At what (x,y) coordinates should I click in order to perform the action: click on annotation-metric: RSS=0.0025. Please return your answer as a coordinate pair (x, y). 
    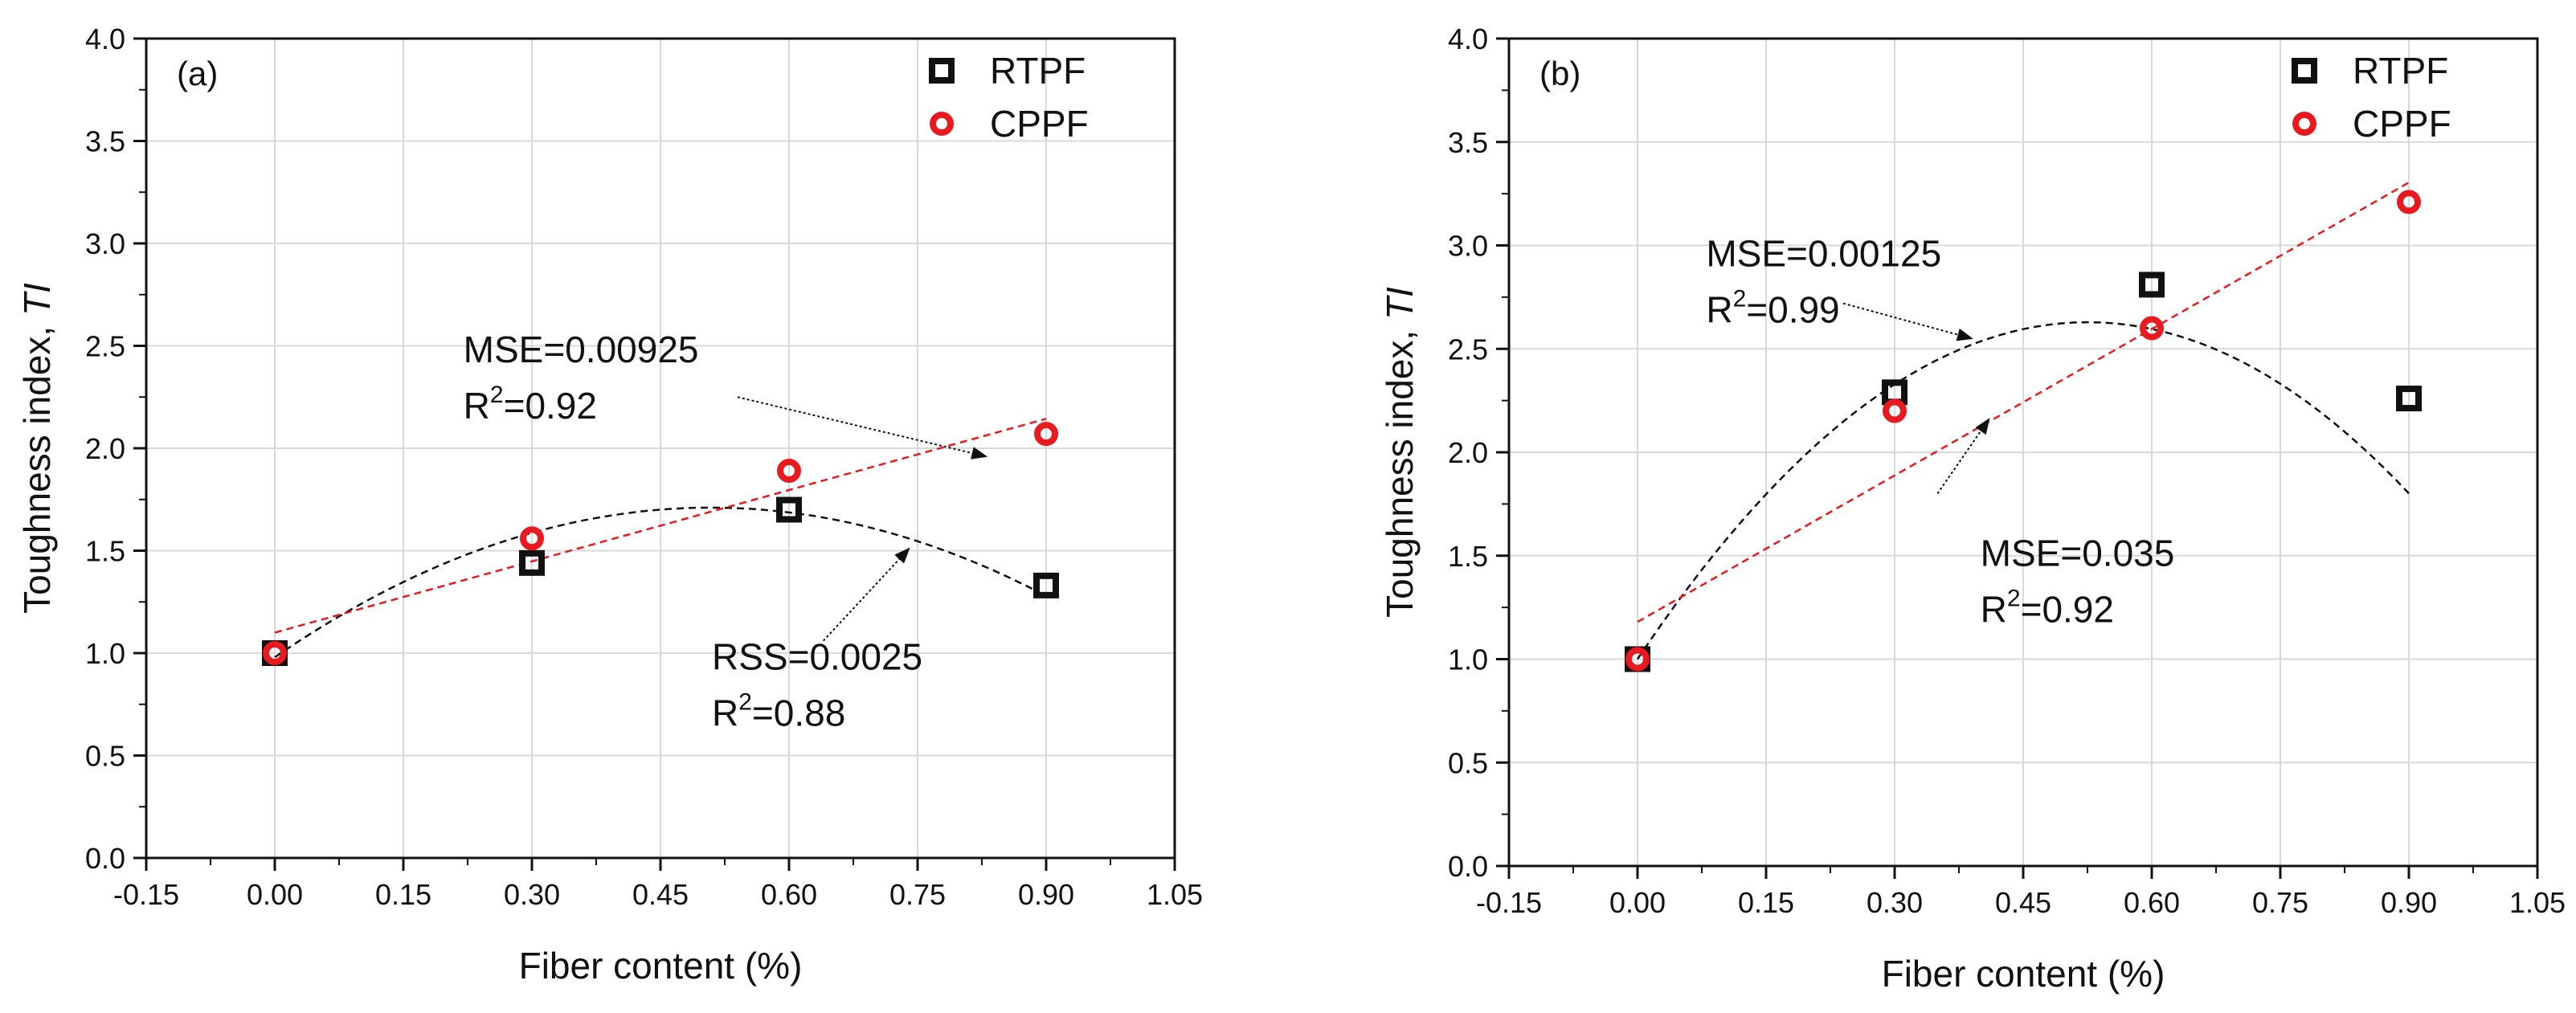
    Looking at the image, I should click on (817, 656).